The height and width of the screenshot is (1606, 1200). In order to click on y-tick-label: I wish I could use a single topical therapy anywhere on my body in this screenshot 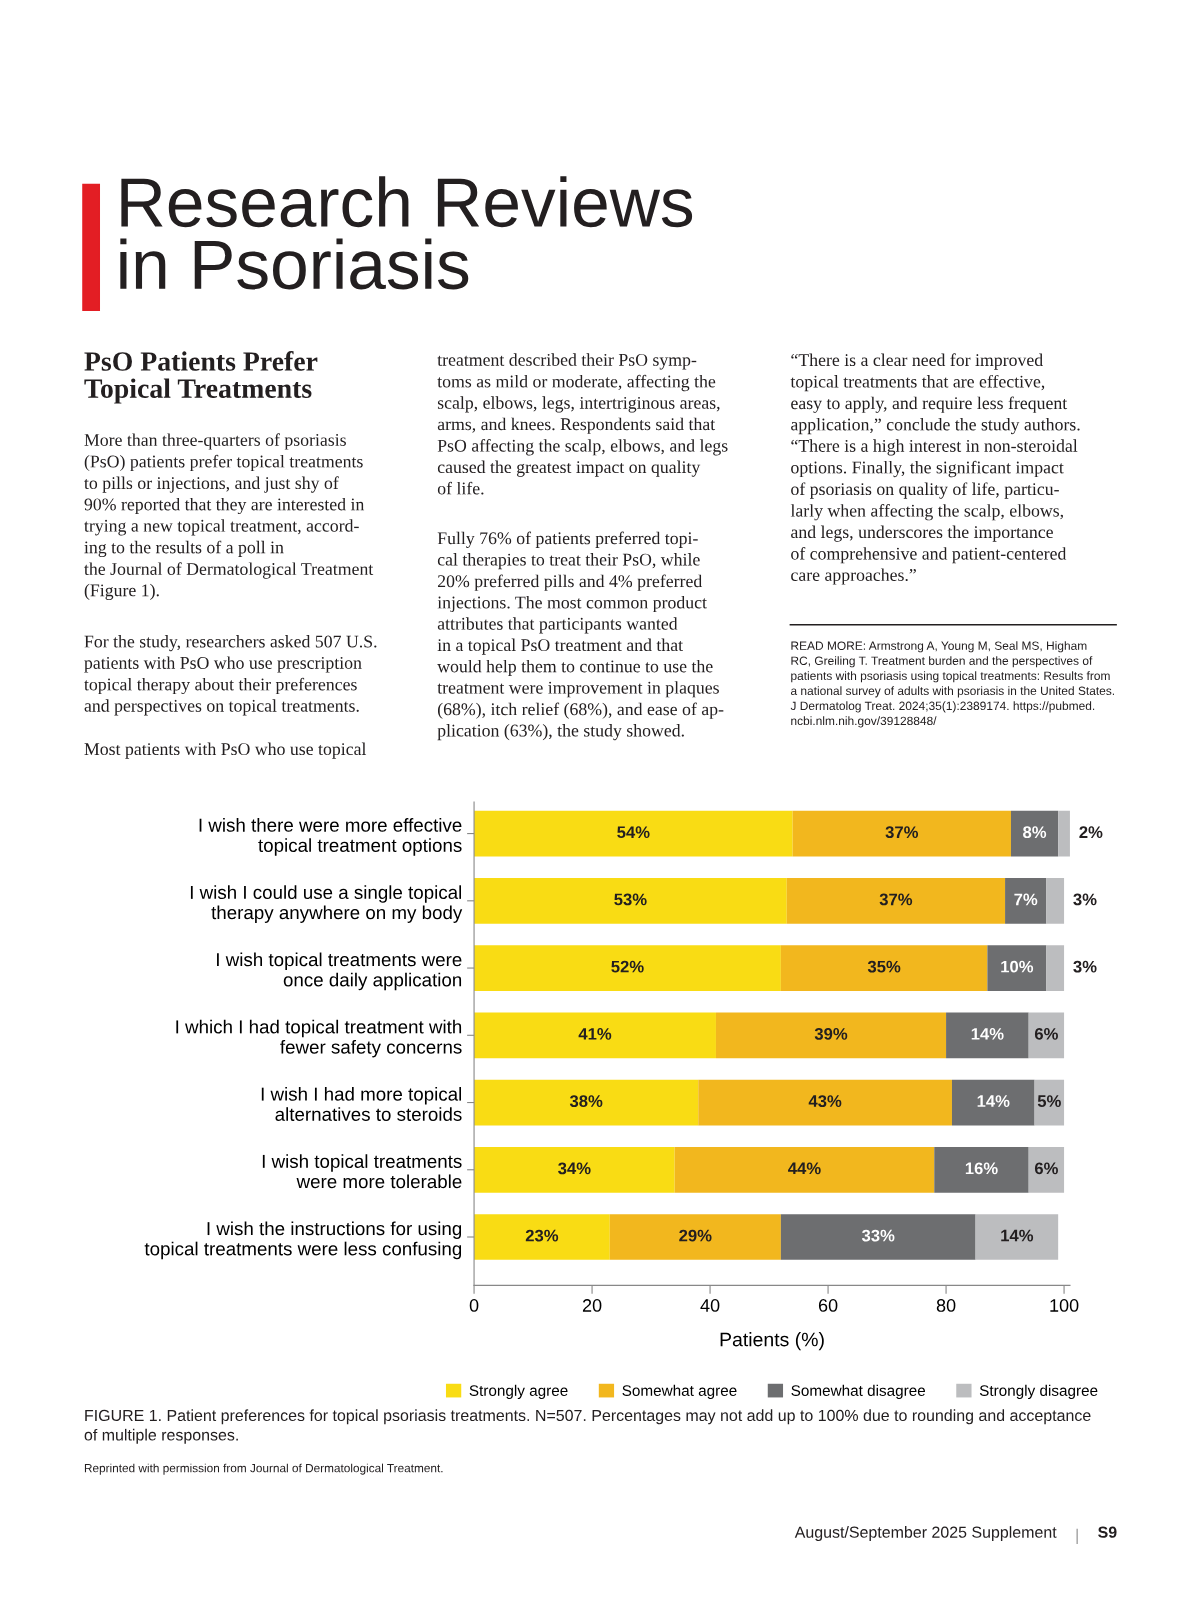, I will do `click(326, 904)`.